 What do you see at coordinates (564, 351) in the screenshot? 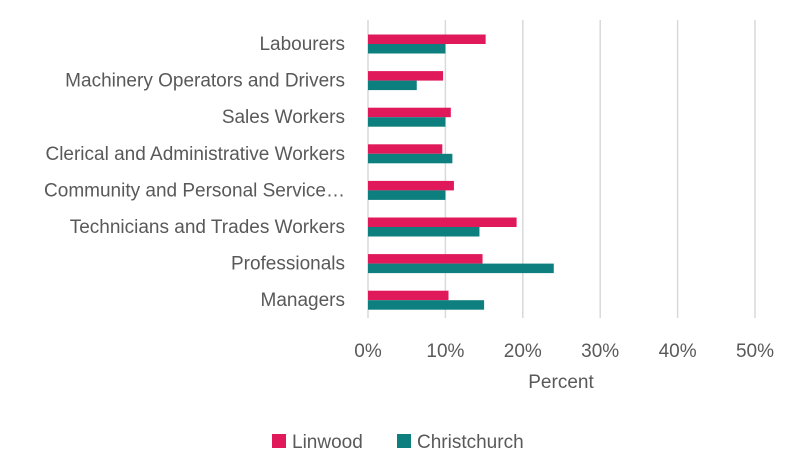
I see `x-tick-labels: 0% 10% 20% 30% 40% 50%` at bounding box center [564, 351].